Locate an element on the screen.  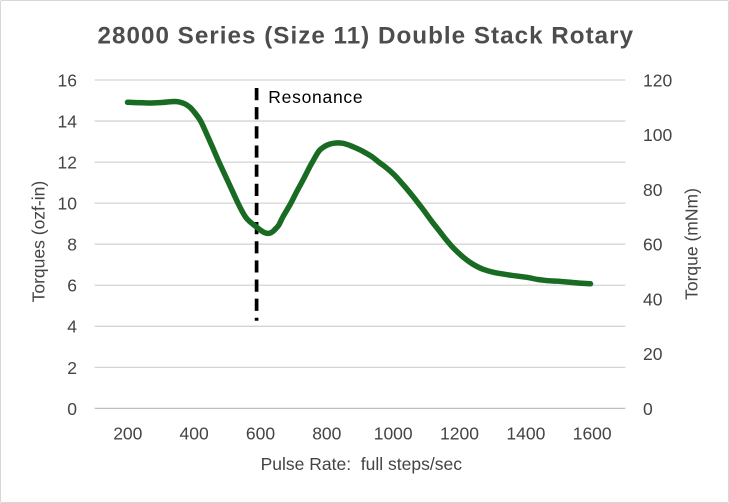
svg-text: 1600 is located at coordinates (592, 434).